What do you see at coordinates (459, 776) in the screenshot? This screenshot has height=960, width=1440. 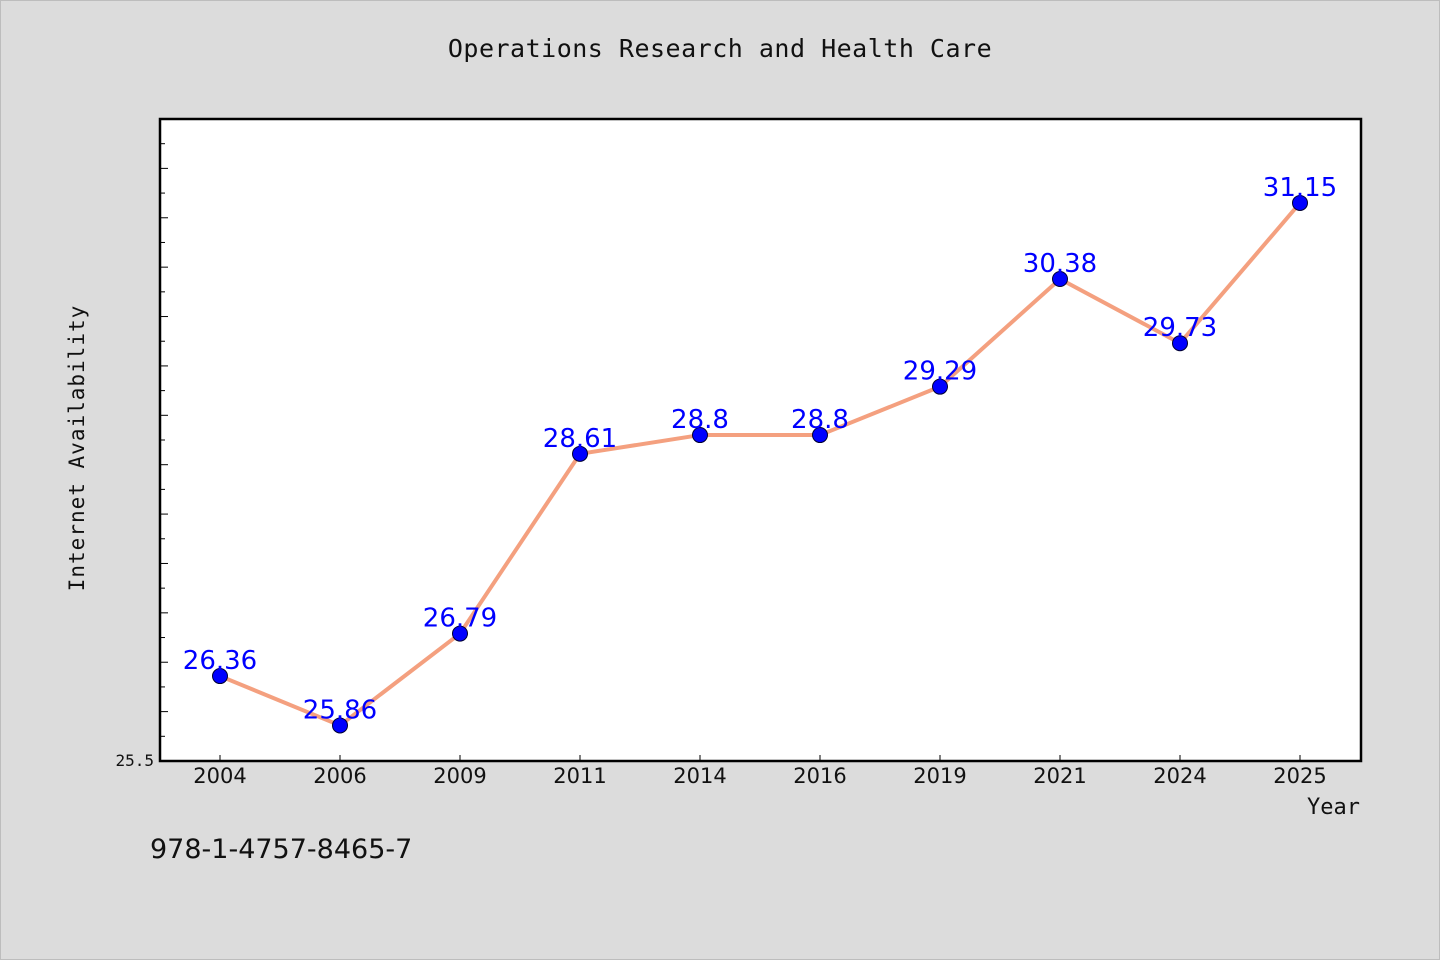 I see `x-tick-label: 2009` at bounding box center [459, 776].